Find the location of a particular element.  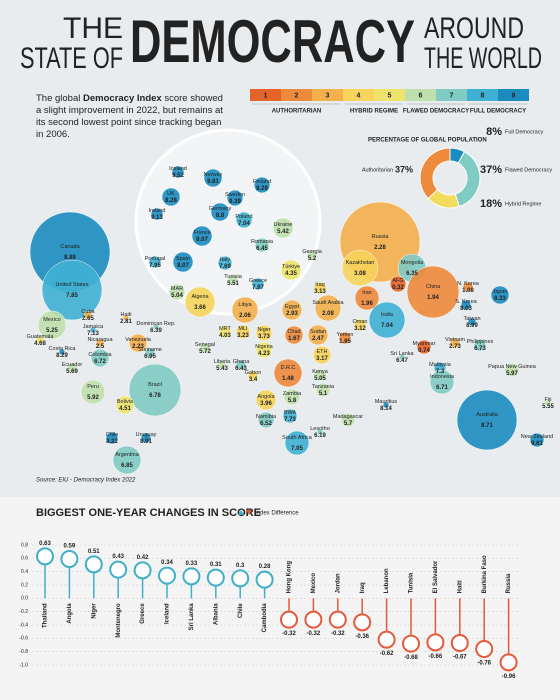

country-score: 6.95 is located at coordinates (150, 357).